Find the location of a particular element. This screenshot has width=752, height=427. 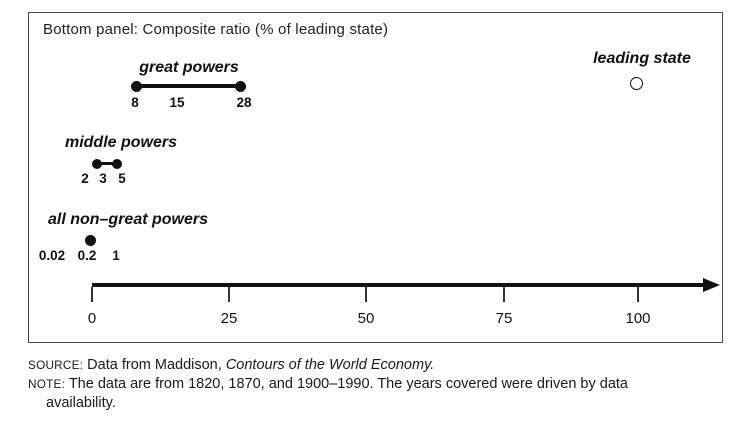

source-prefix: SOURCE: is located at coordinates (56, 365).